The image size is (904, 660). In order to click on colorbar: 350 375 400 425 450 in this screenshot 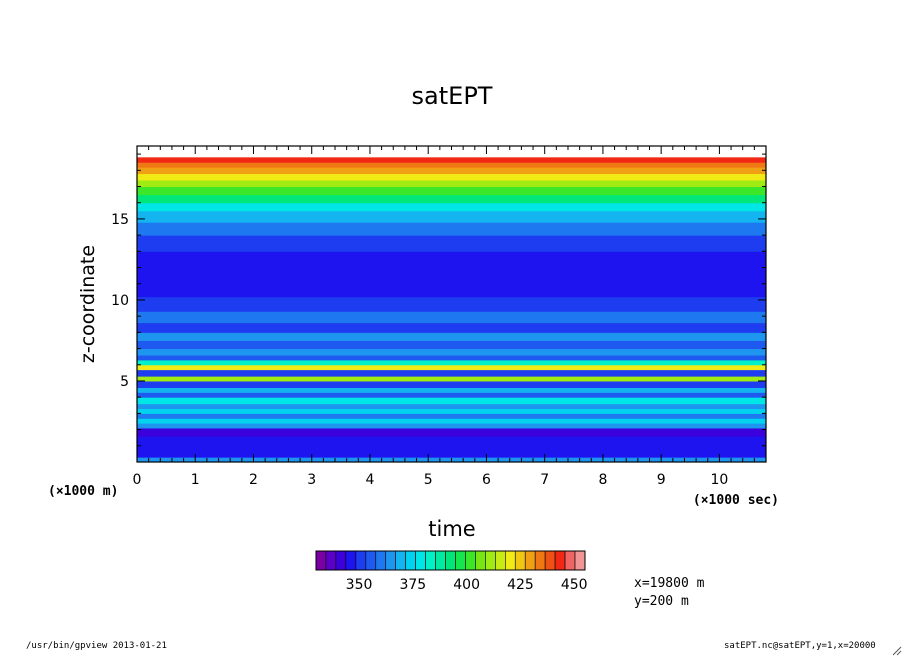, I will do `click(451, 571)`.